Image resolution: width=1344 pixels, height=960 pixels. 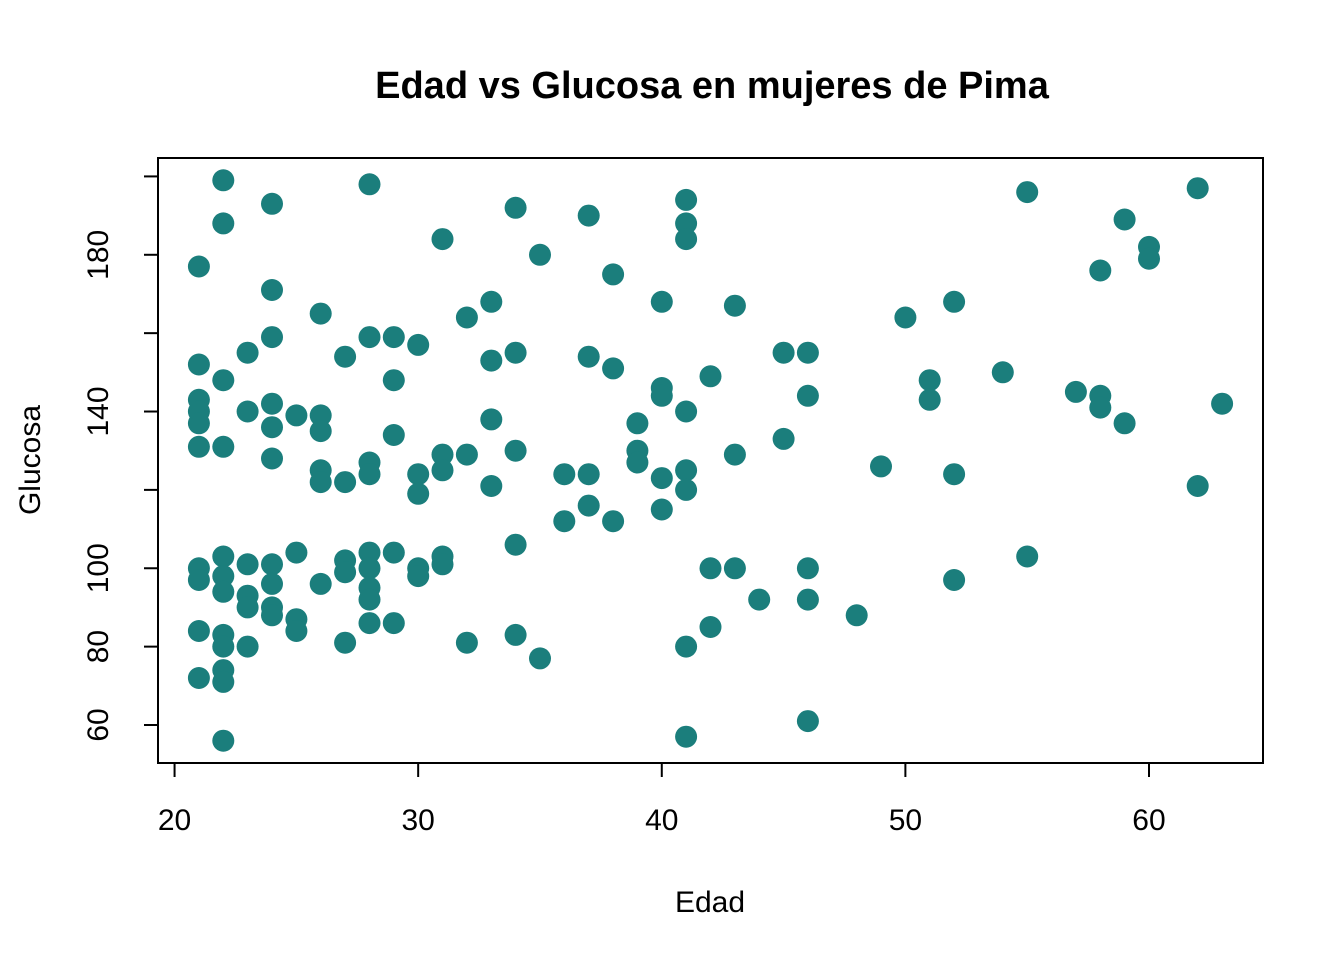 I want to click on y-tick-label: 100, so click(x=98, y=568).